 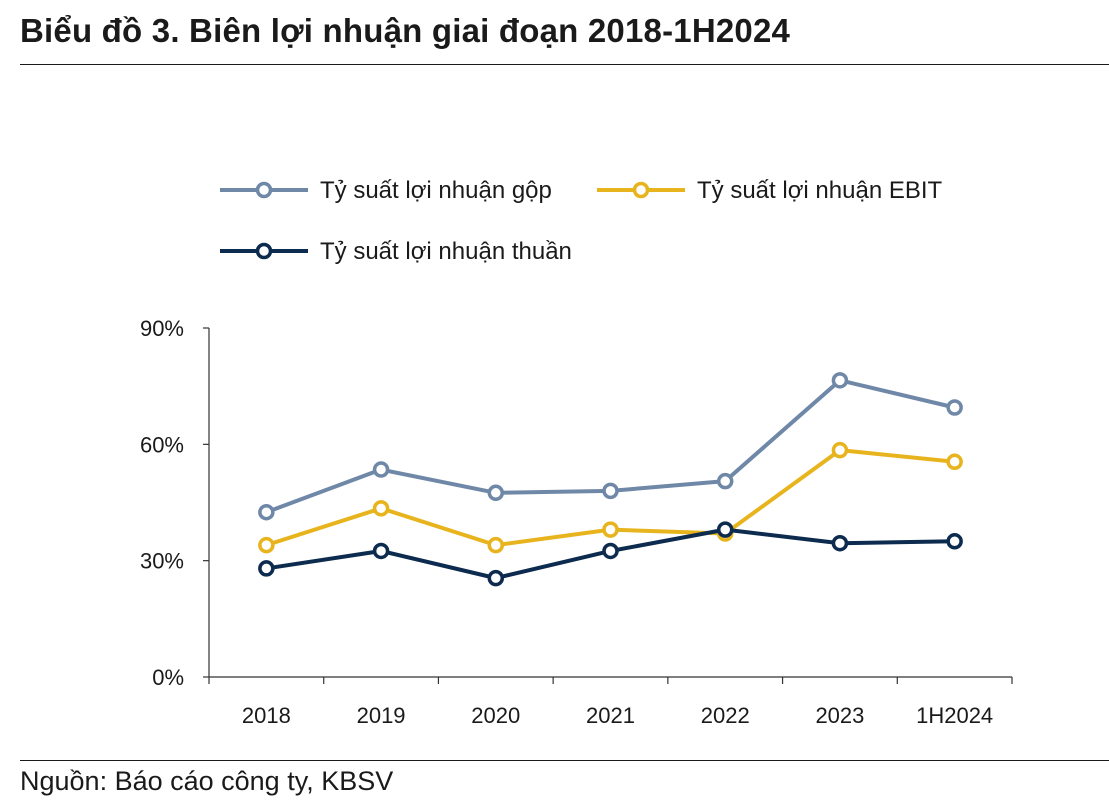 I want to click on y-tick-label: 0%, so click(x=168, y=677).